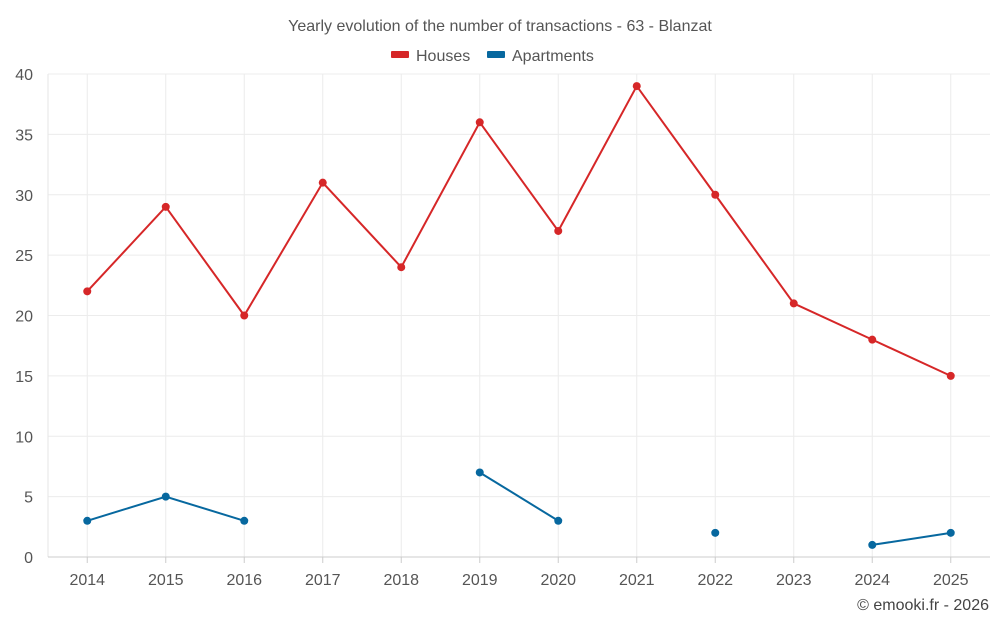 This screenshot has width=1000, height=625. Describe the element at coordinates (951, 580) in the screenshot. I see `x-tick-label: 2025` at that location.